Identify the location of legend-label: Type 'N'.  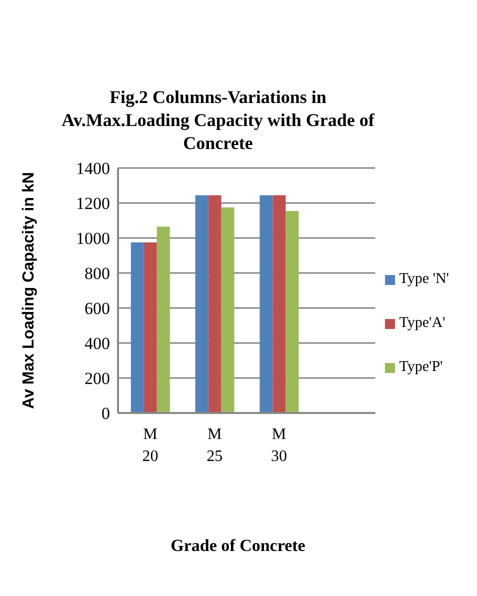
(424, 279).